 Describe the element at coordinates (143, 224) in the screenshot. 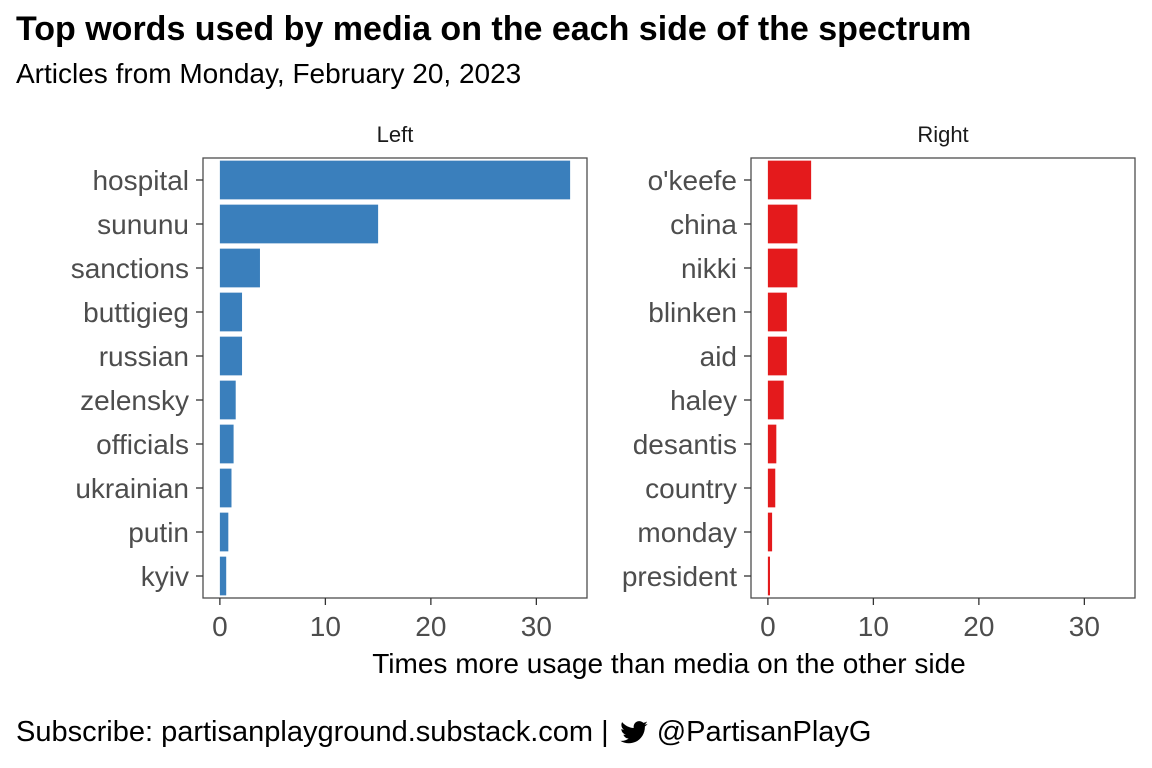

I see `category-label: sununu` at that location.